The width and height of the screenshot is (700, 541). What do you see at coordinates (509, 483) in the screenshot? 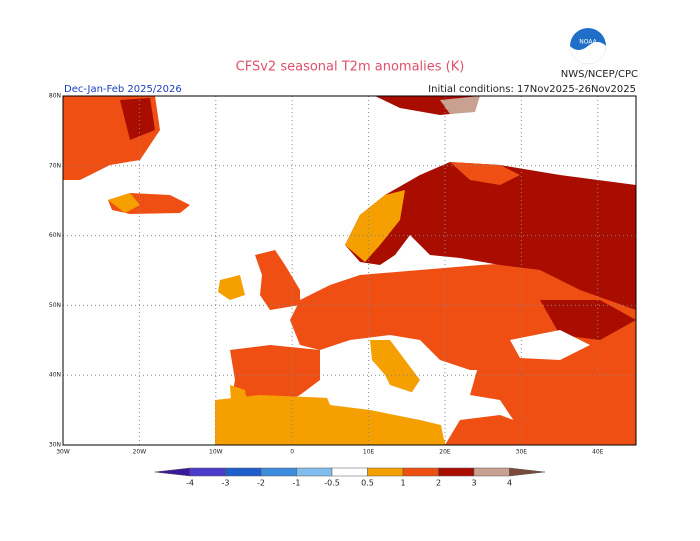
I see `colorbar-label: 4` at bounding box center [509, 483].